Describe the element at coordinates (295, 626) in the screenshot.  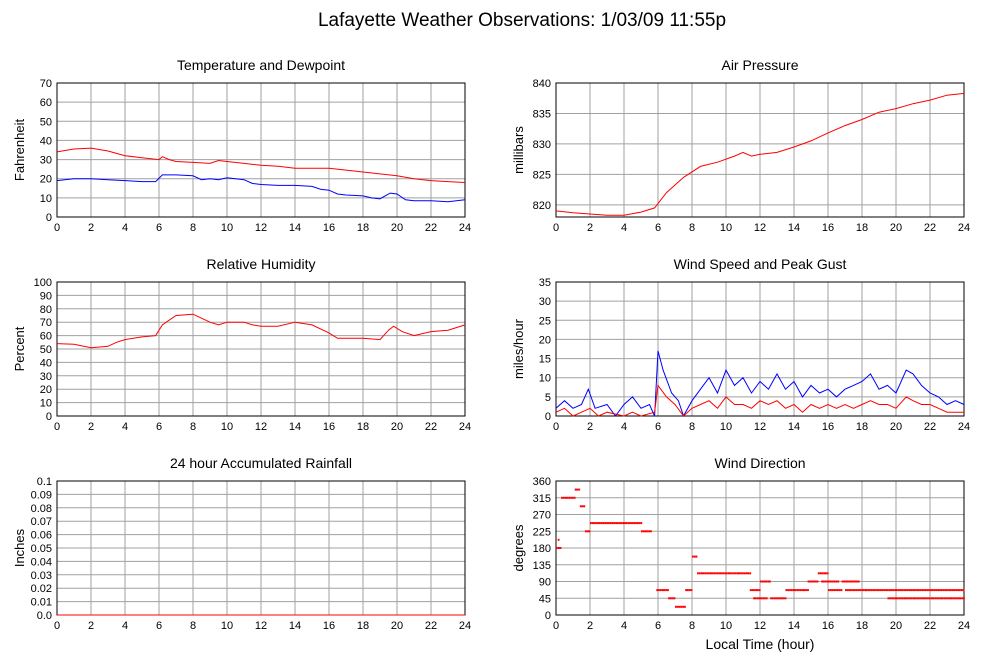
I see `x-tick-label: 14` at that location.